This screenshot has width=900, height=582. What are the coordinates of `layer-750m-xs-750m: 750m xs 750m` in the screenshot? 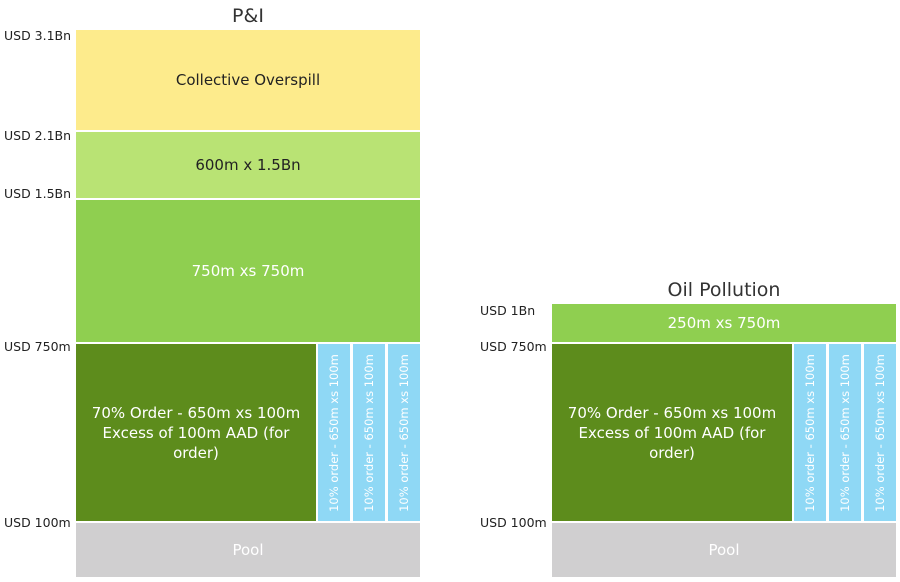 It's located at (248, 271).